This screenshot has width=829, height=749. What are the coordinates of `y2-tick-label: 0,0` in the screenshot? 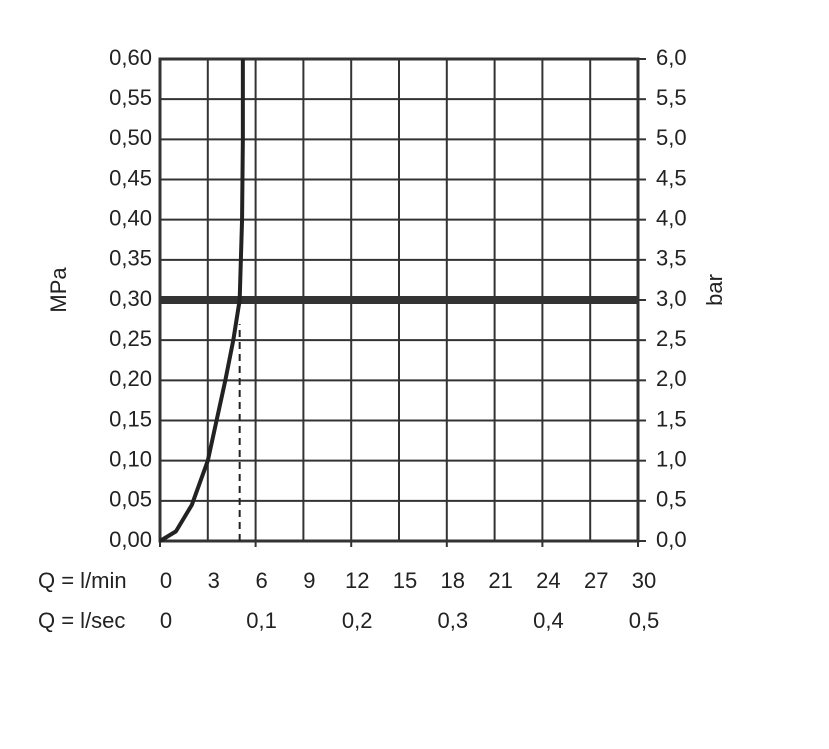 It's located at (671, 539).